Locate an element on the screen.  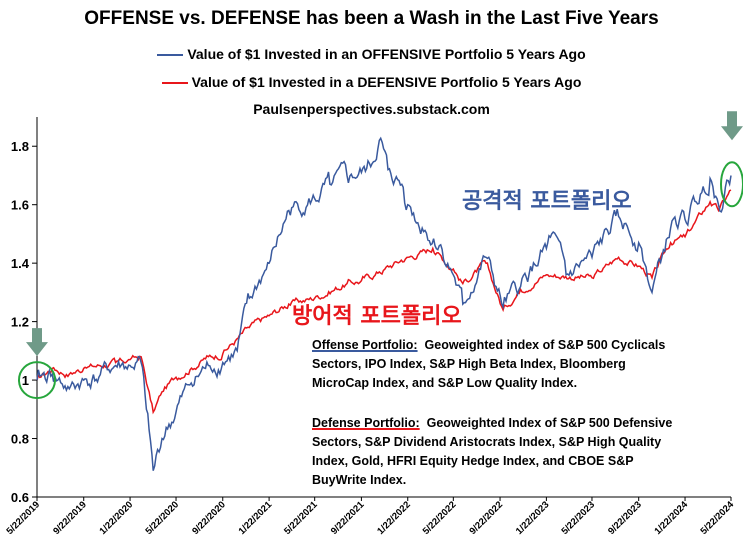
x-tick-label: 5/22/2022 is located at coordinates (440, 518).